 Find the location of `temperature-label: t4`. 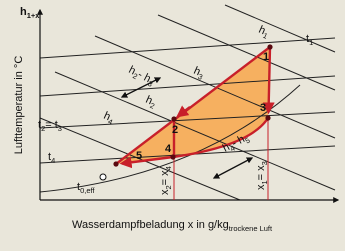

temperature-label: t4 is located at coordinates (51, 158).